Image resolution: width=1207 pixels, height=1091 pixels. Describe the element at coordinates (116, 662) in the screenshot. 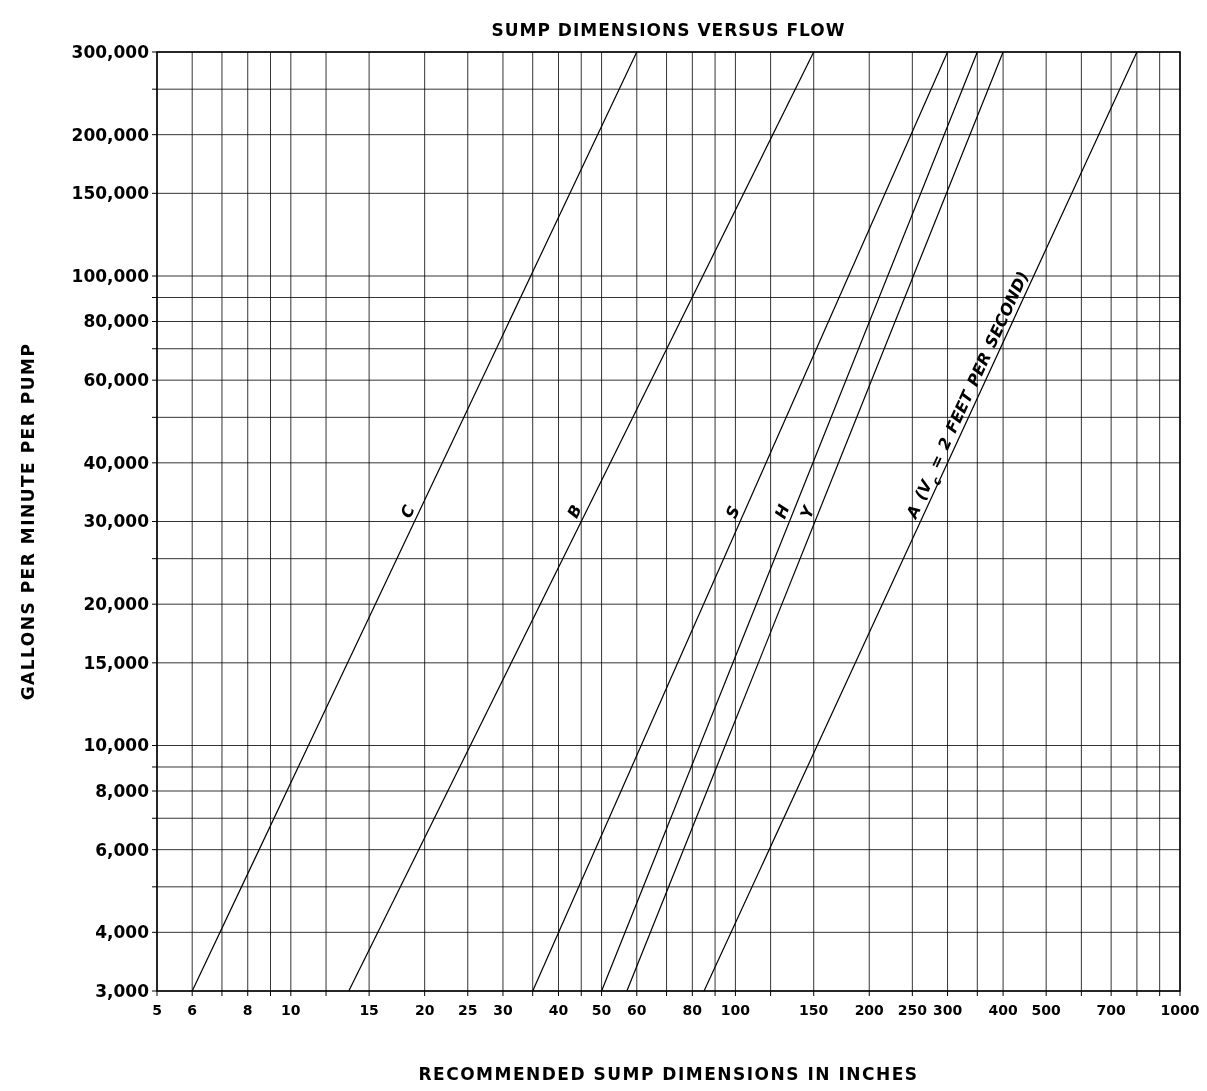

I see `y-tick-label: 15,000` at that location.